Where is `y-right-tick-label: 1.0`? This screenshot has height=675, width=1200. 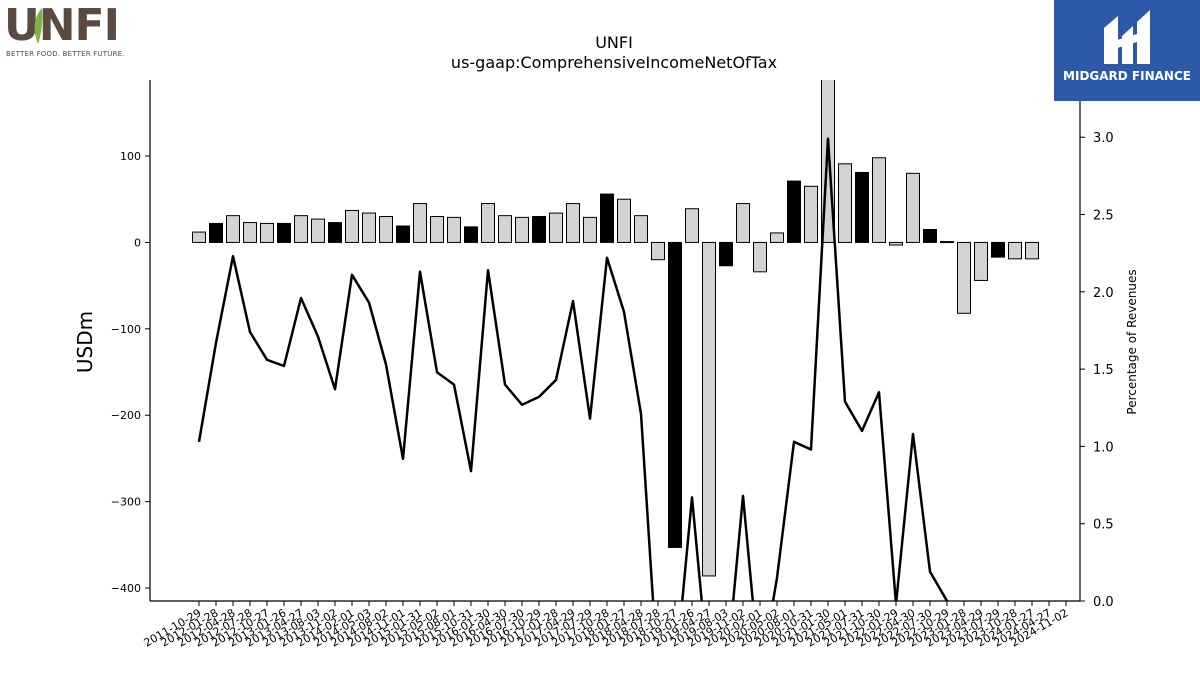
y-right-tick-label: 1.0 is located at coordinates (1103, 447).